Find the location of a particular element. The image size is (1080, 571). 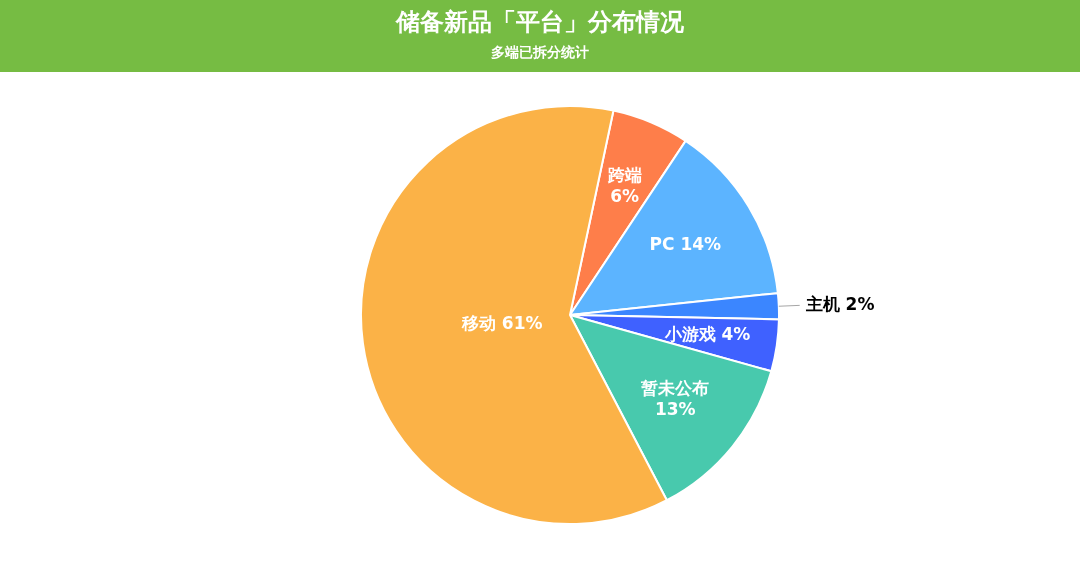

data-label: 6% is located at coordinates (625, 196).